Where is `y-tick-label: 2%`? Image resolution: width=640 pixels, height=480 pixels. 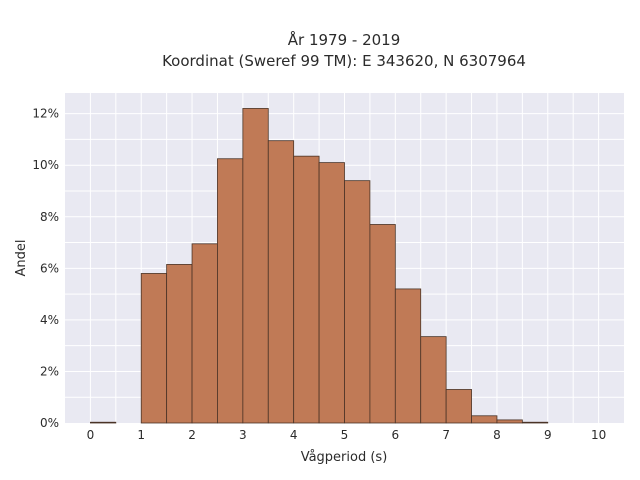
y-tick-label: 2% is located at coordinates (49, 371).